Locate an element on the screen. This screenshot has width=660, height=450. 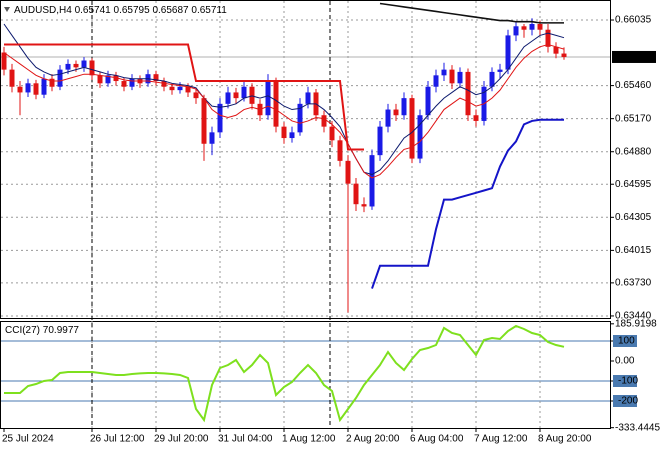
x-tick-label: 25 Jul 2024 is located at coordinates (28, 439).